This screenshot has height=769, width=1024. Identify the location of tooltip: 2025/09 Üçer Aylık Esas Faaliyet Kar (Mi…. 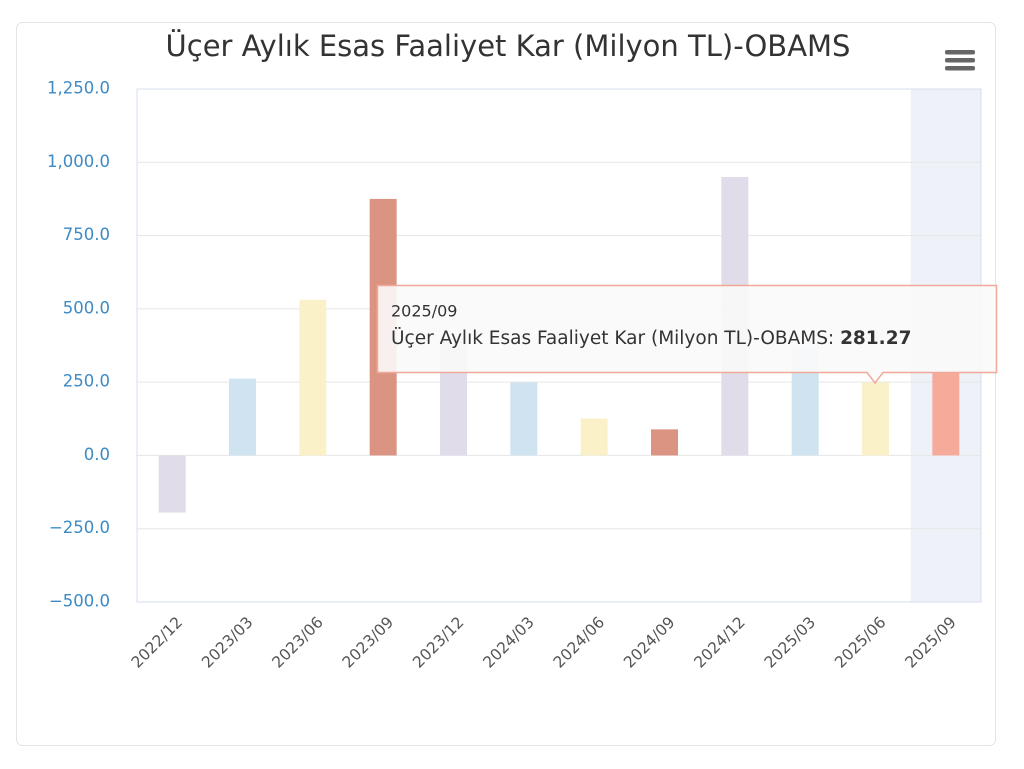
(687, 334).